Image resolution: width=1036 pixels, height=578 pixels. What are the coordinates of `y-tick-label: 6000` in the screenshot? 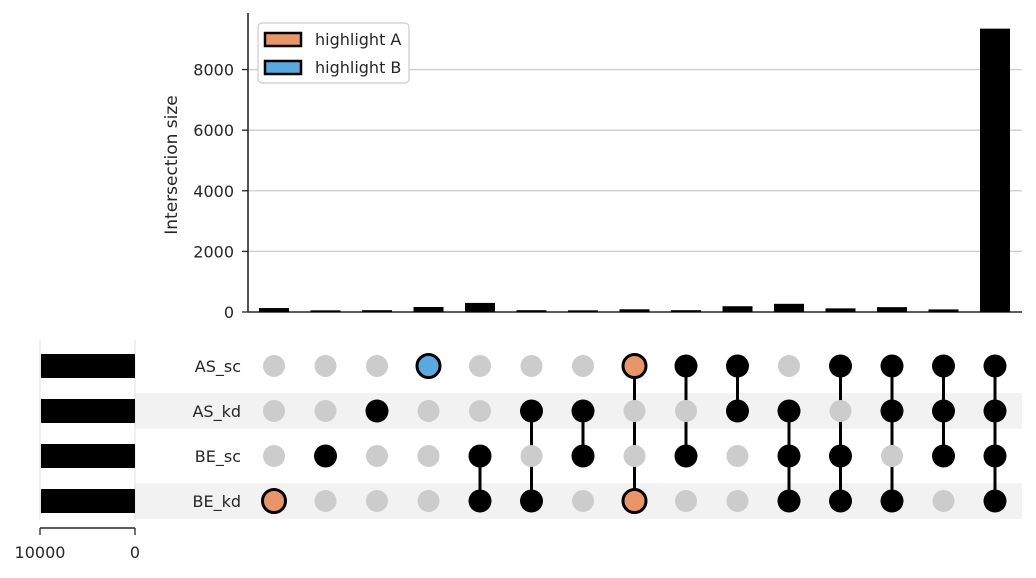 It's located at (213, 130).